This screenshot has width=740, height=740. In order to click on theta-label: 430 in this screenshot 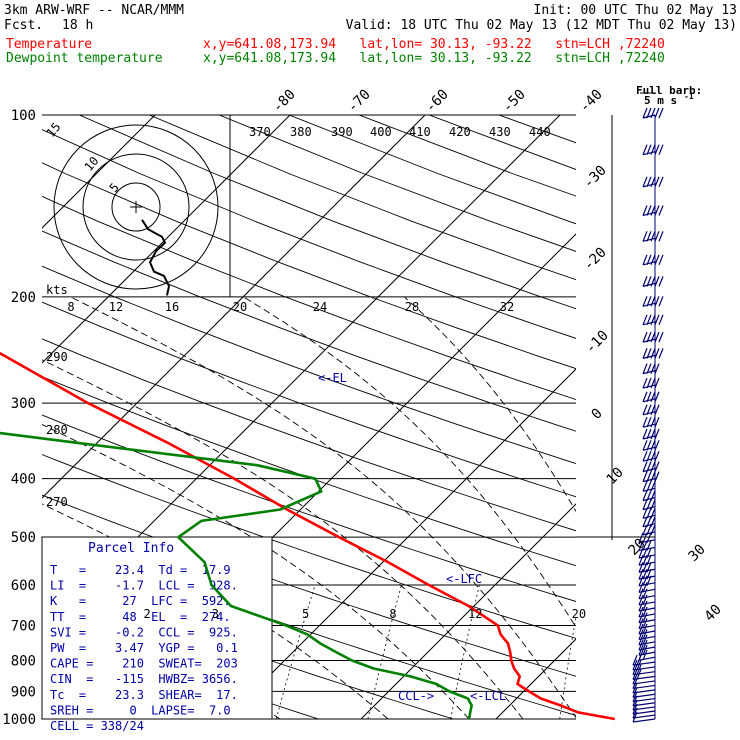, I will do `click(500, 132)`.